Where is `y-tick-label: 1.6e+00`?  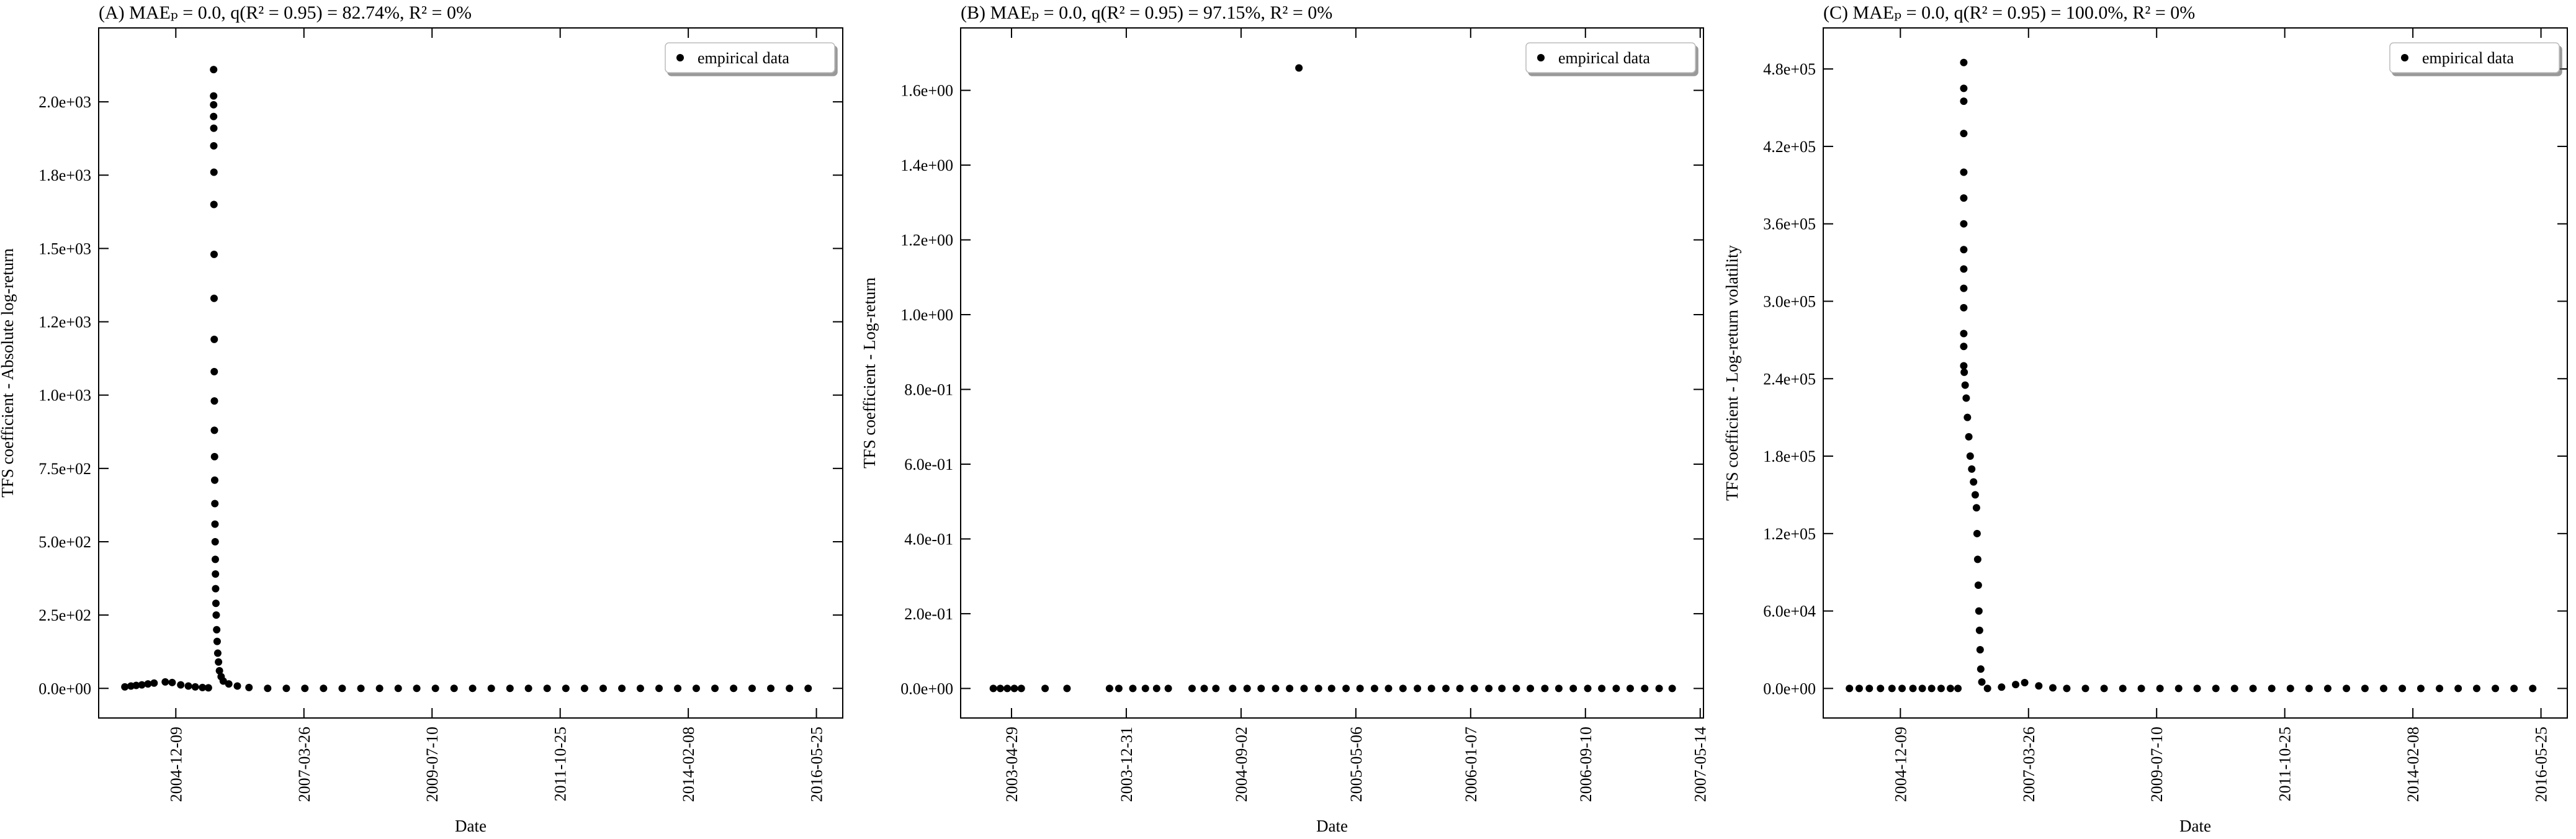
y-tick-label: 1.6e+00 is located at coordinates (926, 91).